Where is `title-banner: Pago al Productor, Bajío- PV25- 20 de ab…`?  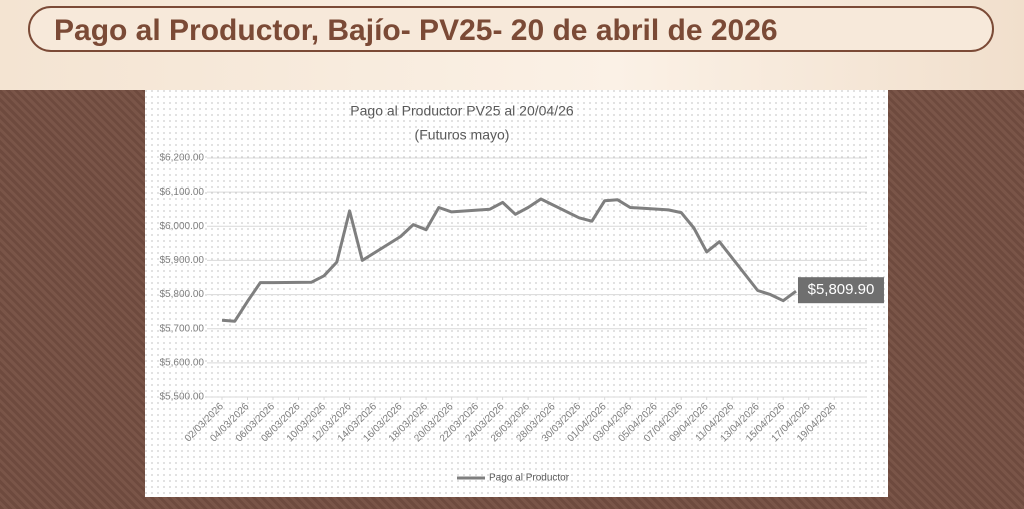 title-banner: Pago al Productor, Bajío- PV25- 20 de ab… is located at coordinates (511, 29).